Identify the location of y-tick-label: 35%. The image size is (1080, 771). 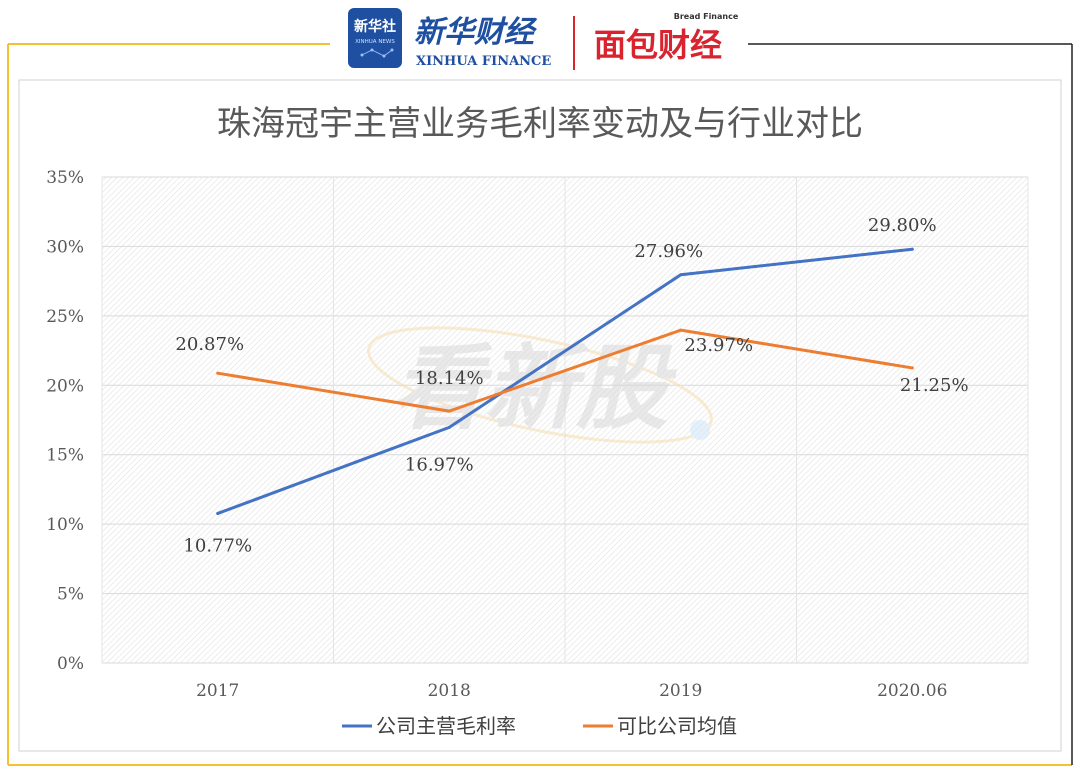
(65, 178).